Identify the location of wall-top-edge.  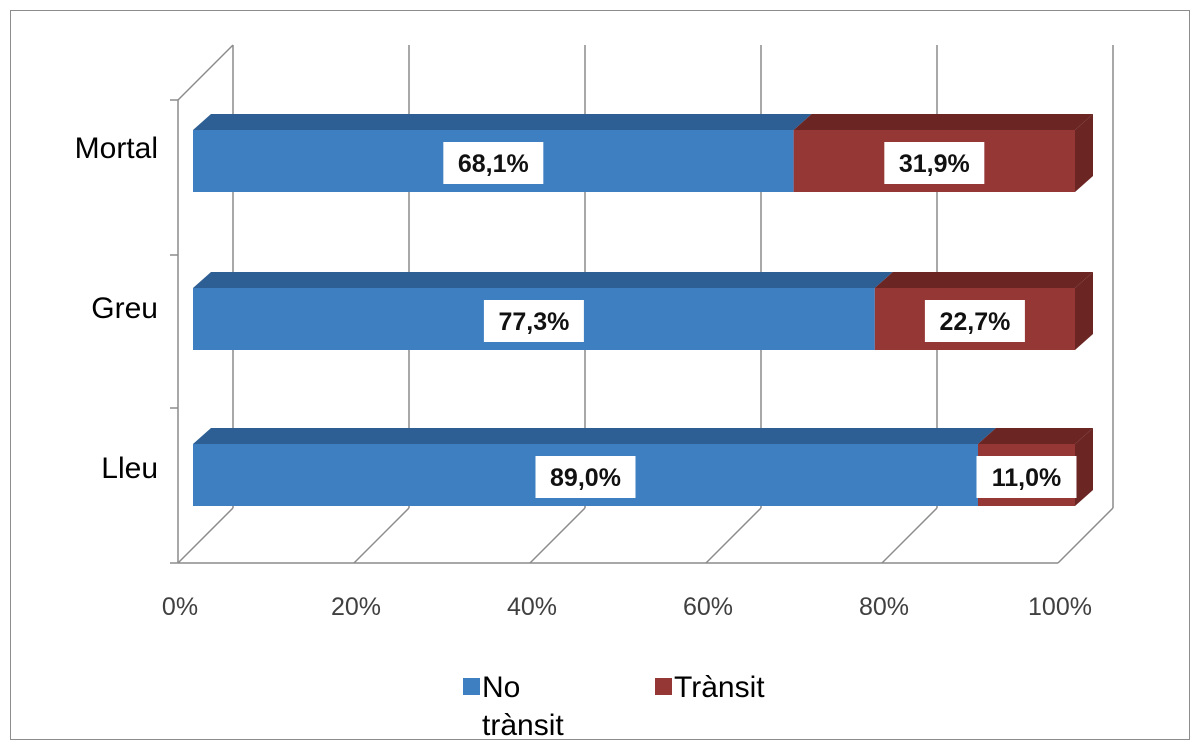
(205, 72).